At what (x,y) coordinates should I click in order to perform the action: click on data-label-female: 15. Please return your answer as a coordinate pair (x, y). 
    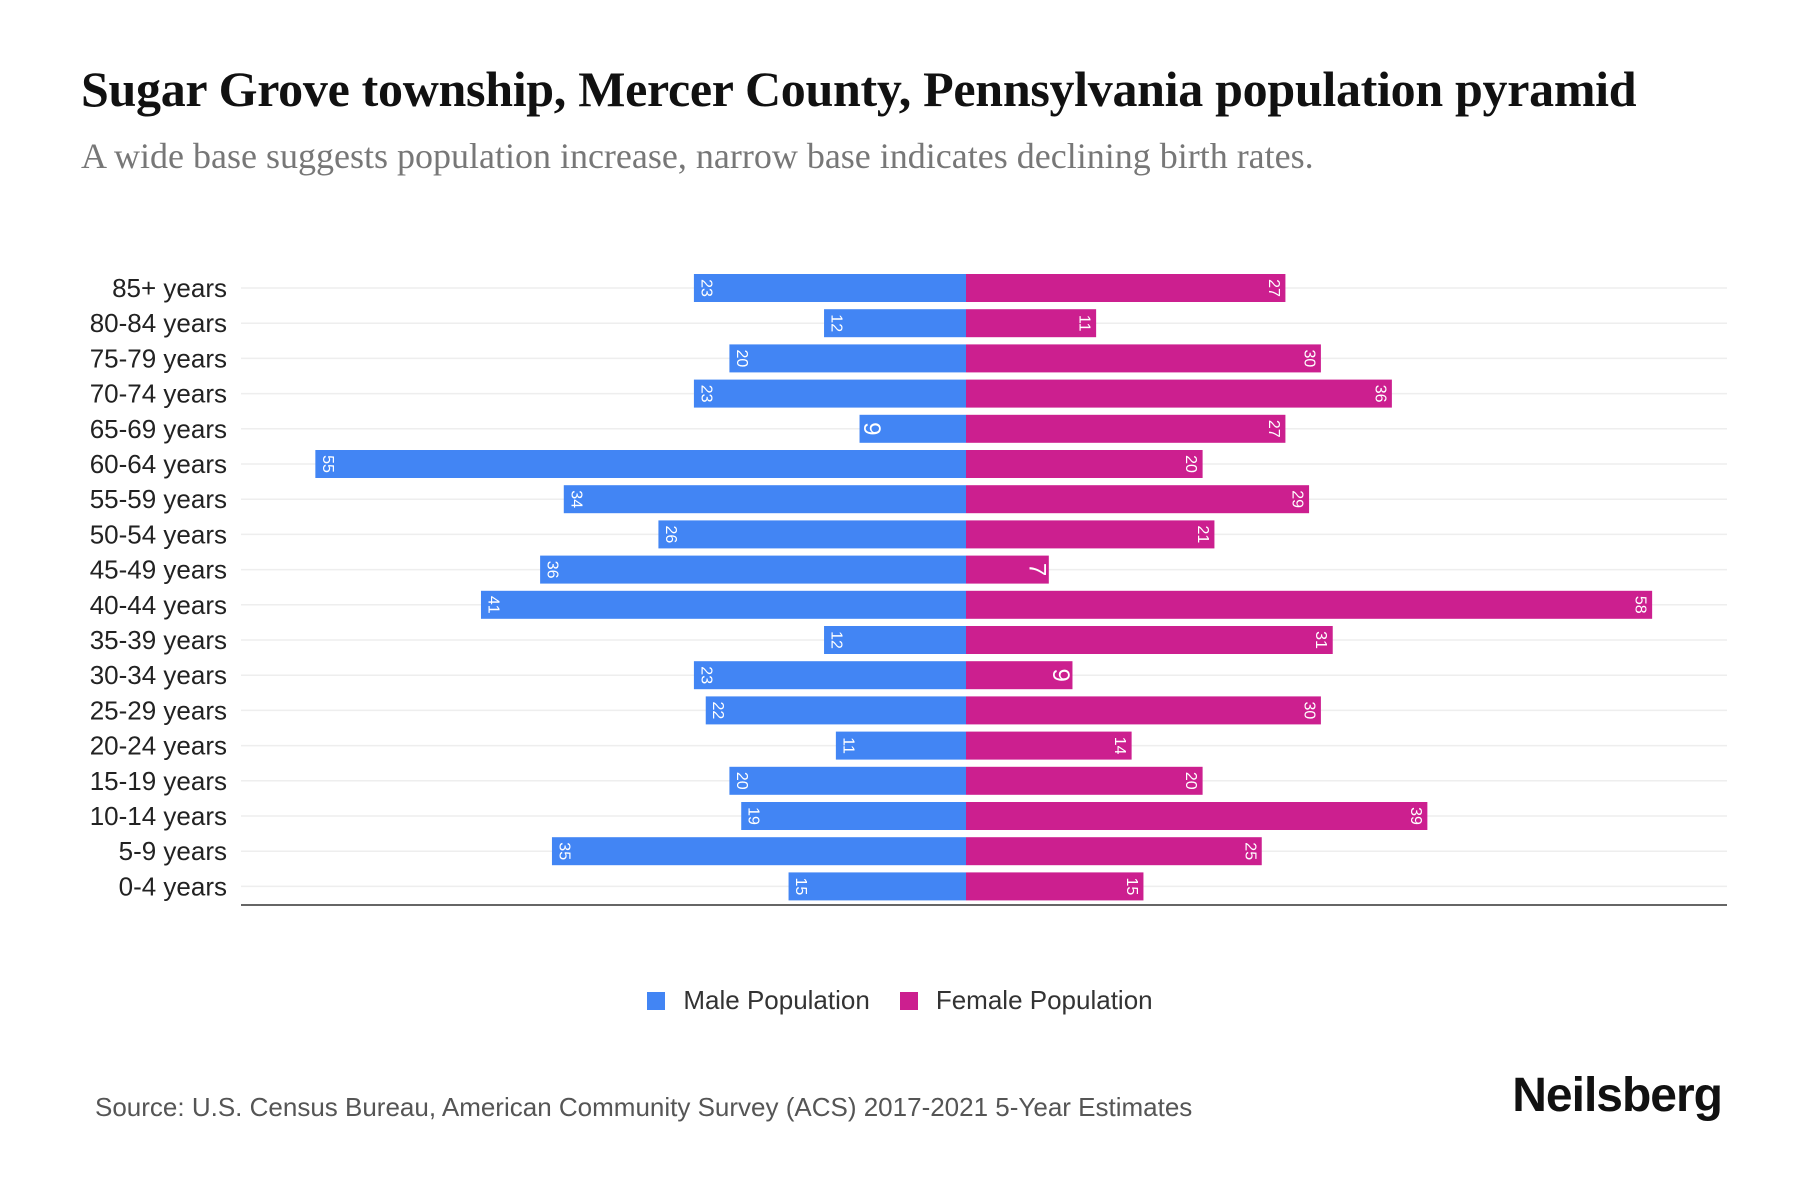
    Looking at the image, I should click on (1131, 887).